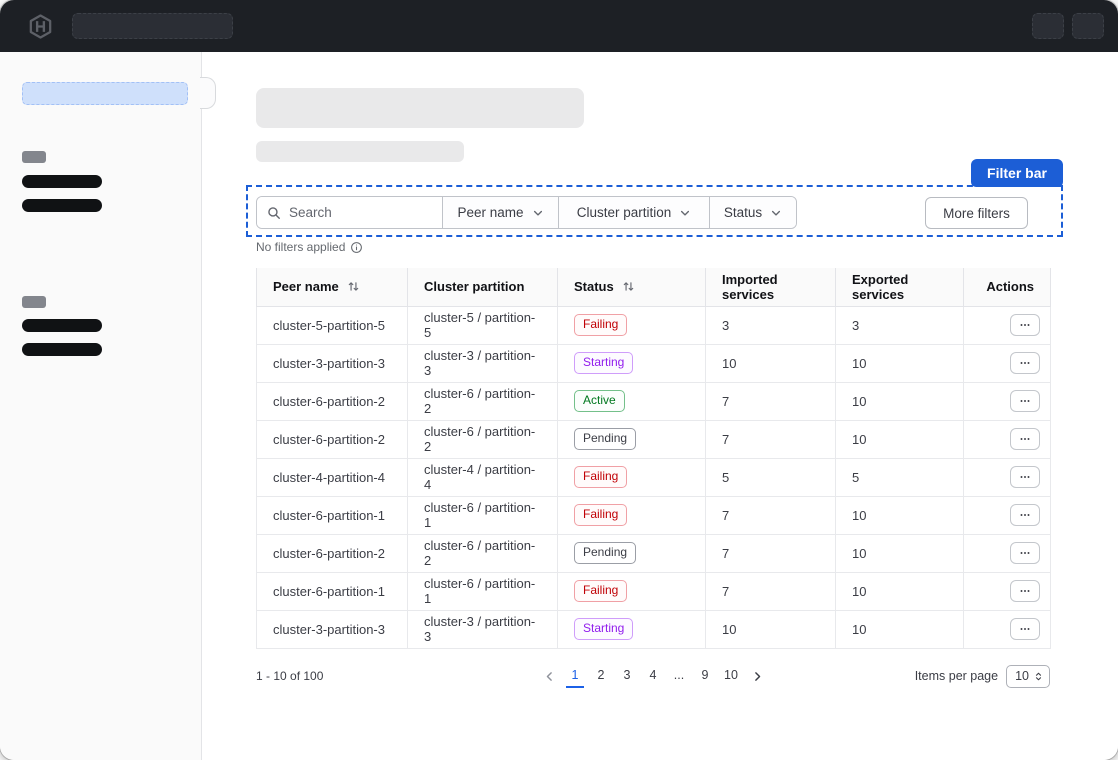 This screenshot has width=1118, height=760. I want to click on sidebar-collapse-handle, so click(208, 93).